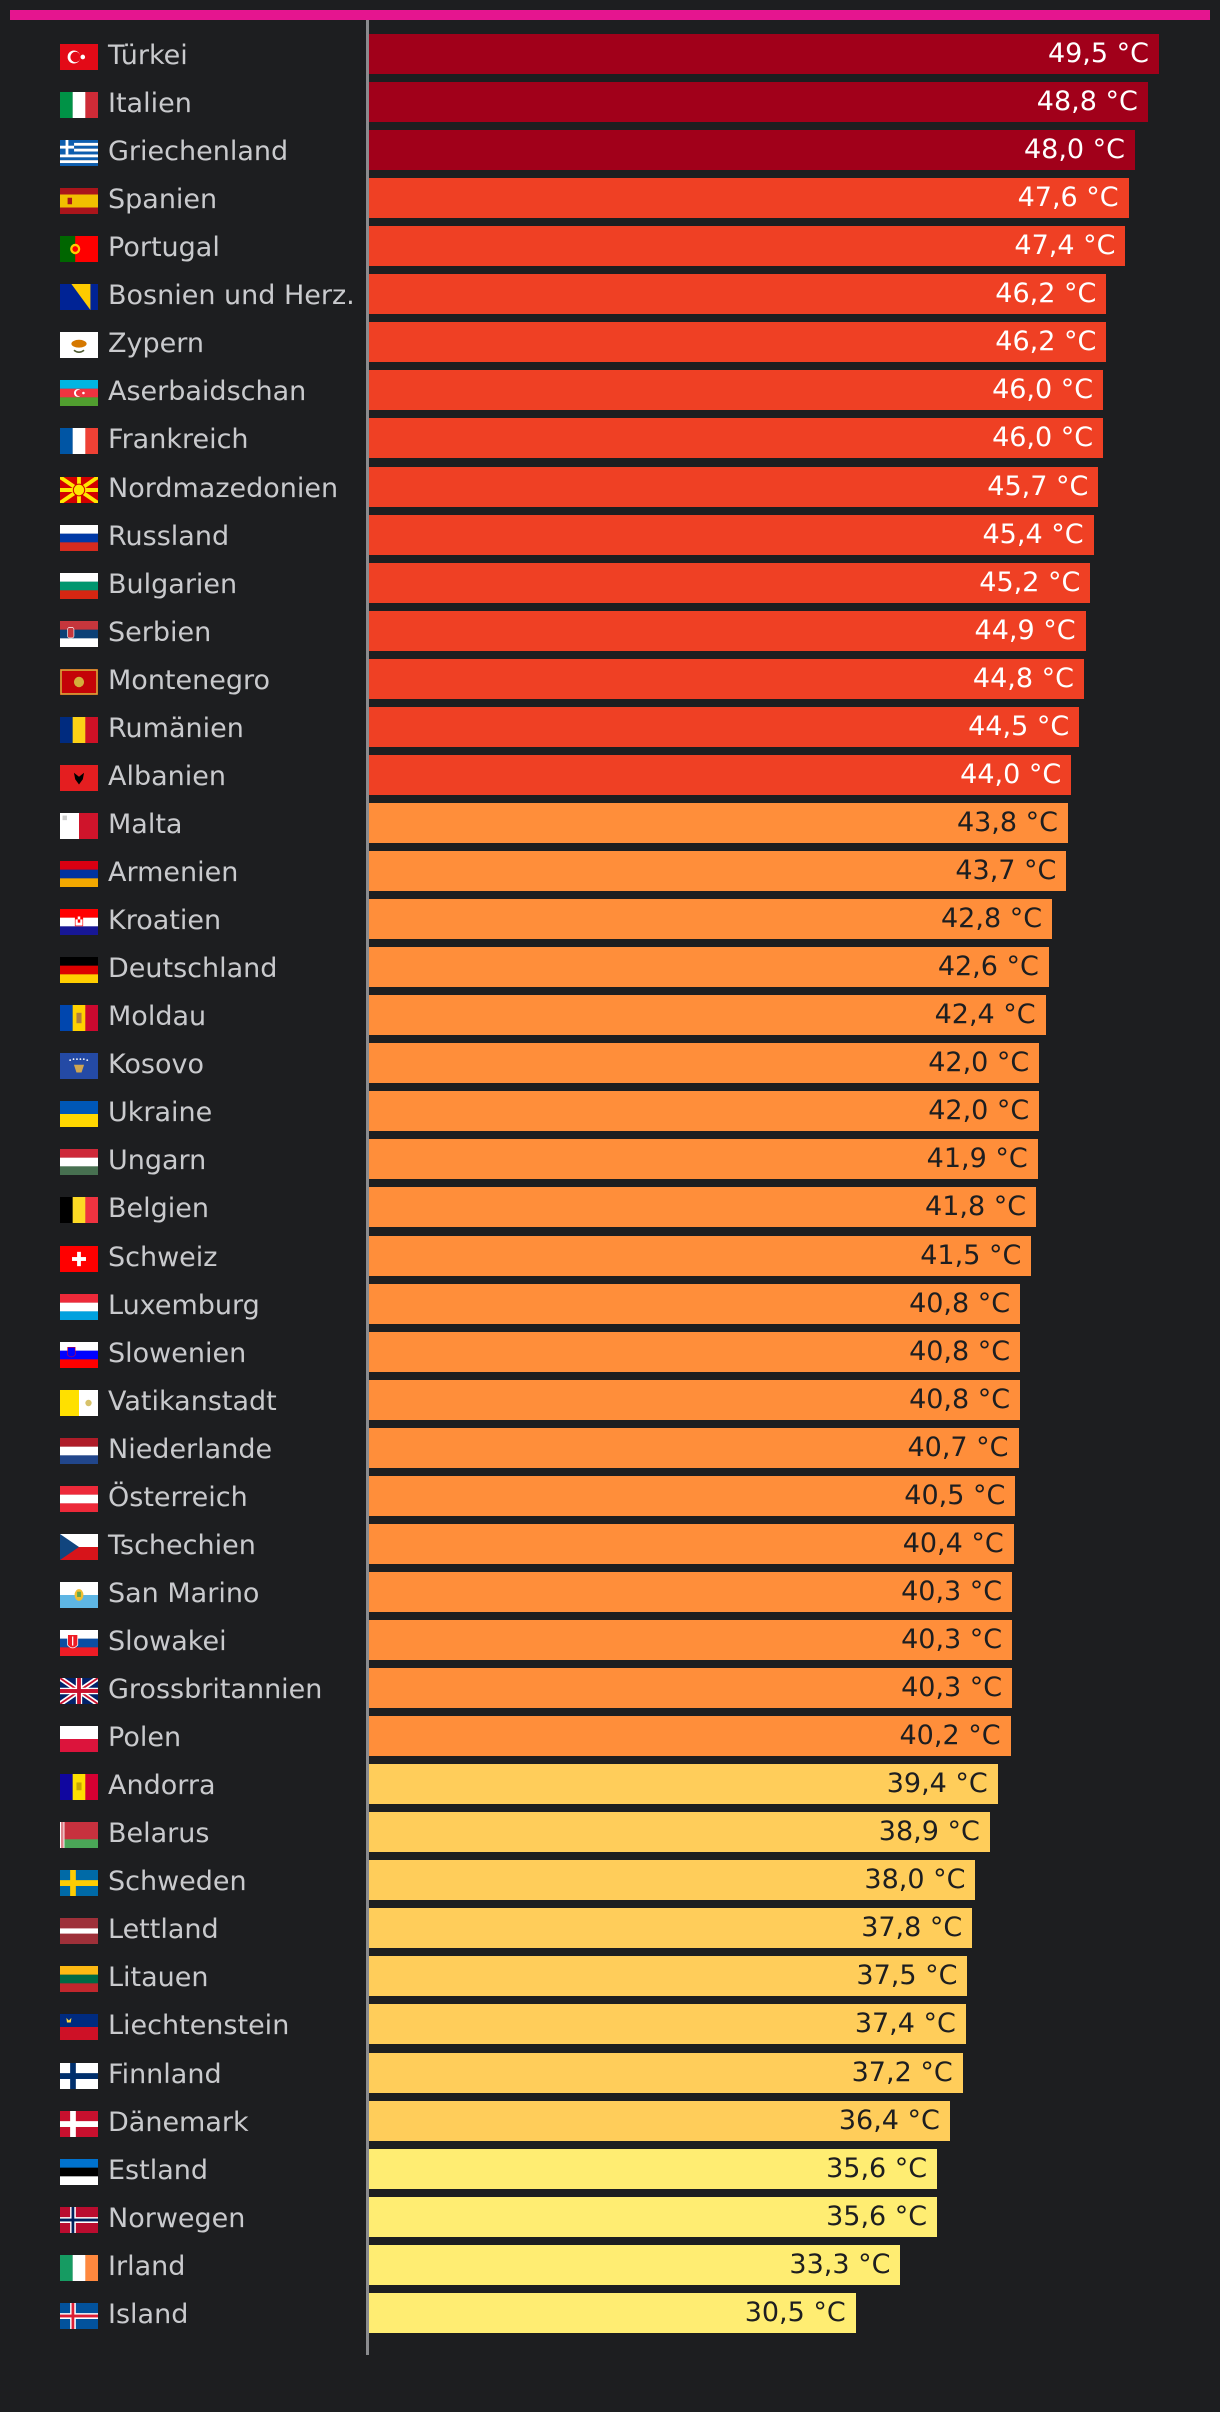 This screenshot has width=1220, height=2412. I want to click on flag-icon-li, so click(79, 2027).